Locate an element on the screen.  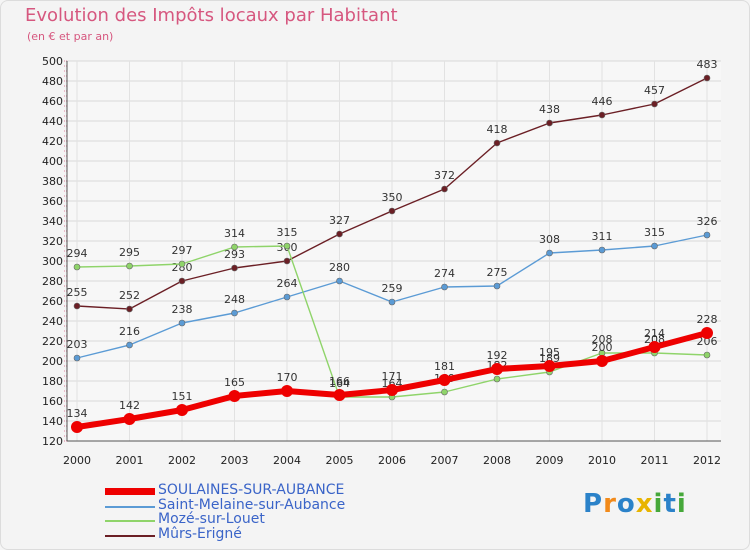
data-label: 252 is located at coordinates (129, 295).